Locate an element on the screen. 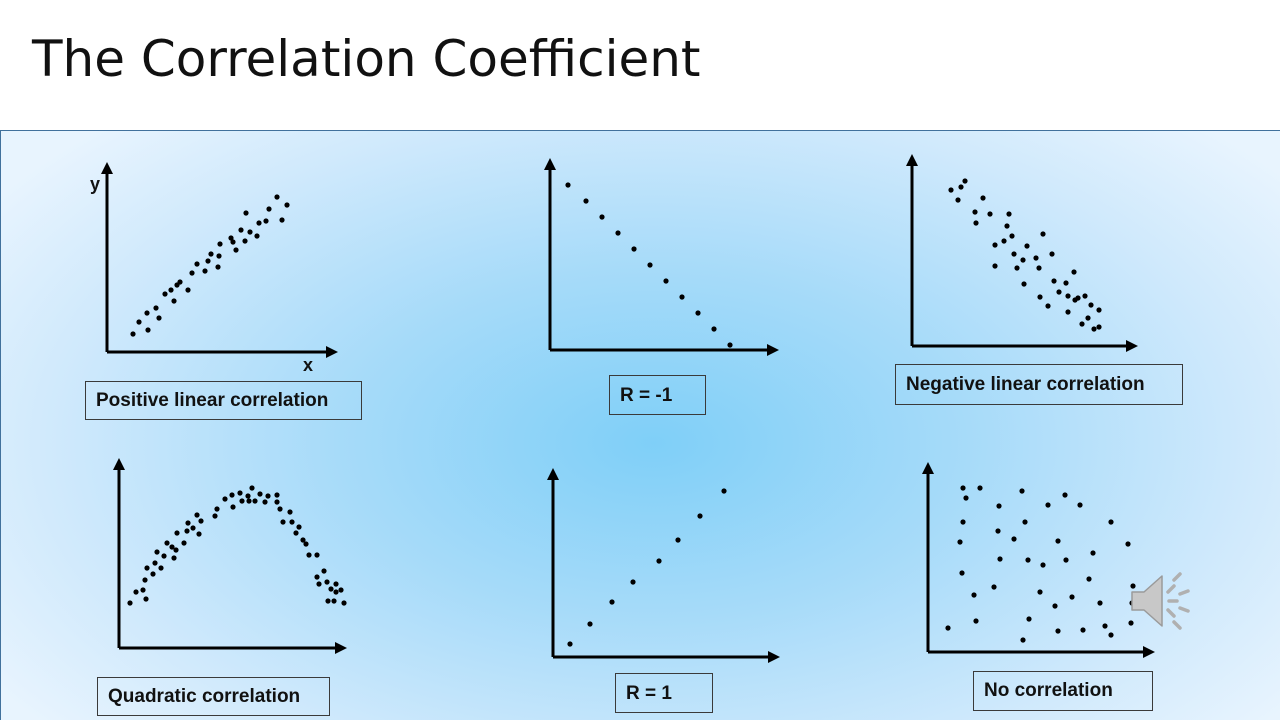 The width and height of the screenshot is (1280, 720). y-axis-label: y is located at coordinates (95, 184).